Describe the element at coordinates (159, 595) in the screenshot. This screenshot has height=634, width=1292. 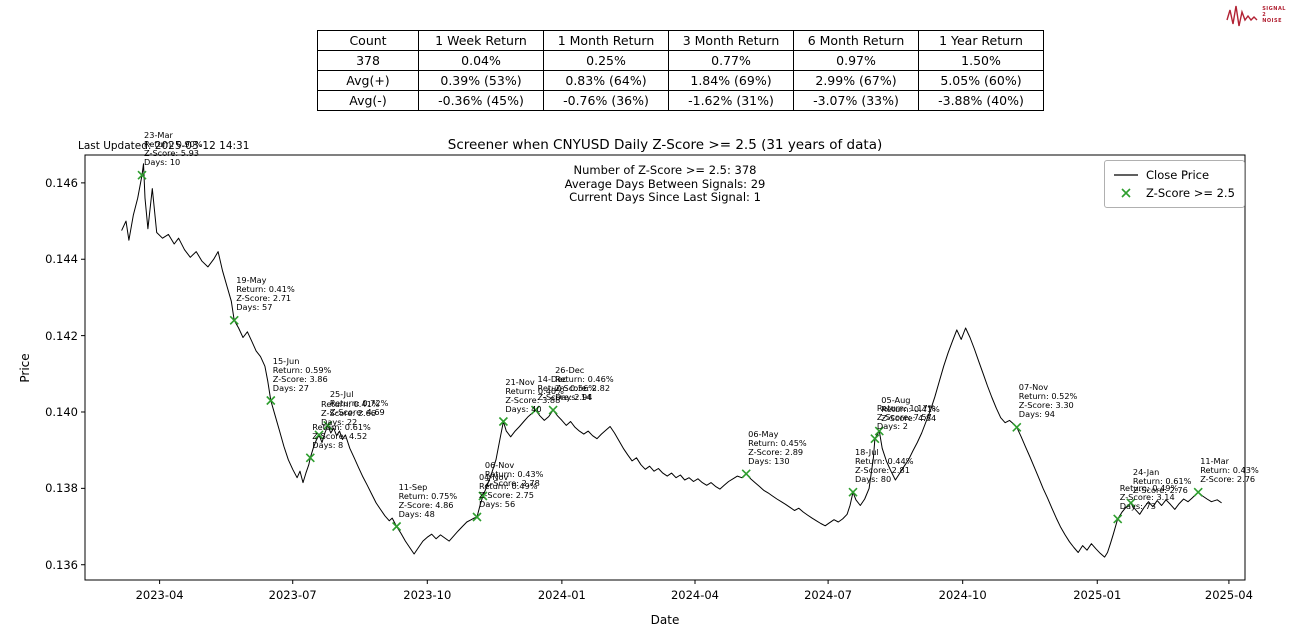
I see `x-tick-label: 2023-04` at that location.